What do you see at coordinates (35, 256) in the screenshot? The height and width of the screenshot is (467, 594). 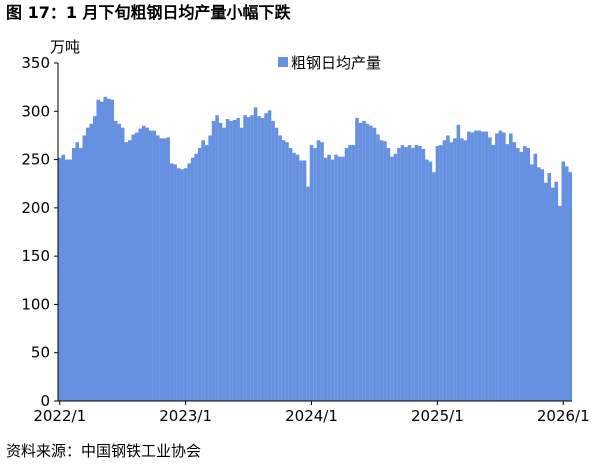 I see `y-tick-label: 150` at bounding box center [35, 256].